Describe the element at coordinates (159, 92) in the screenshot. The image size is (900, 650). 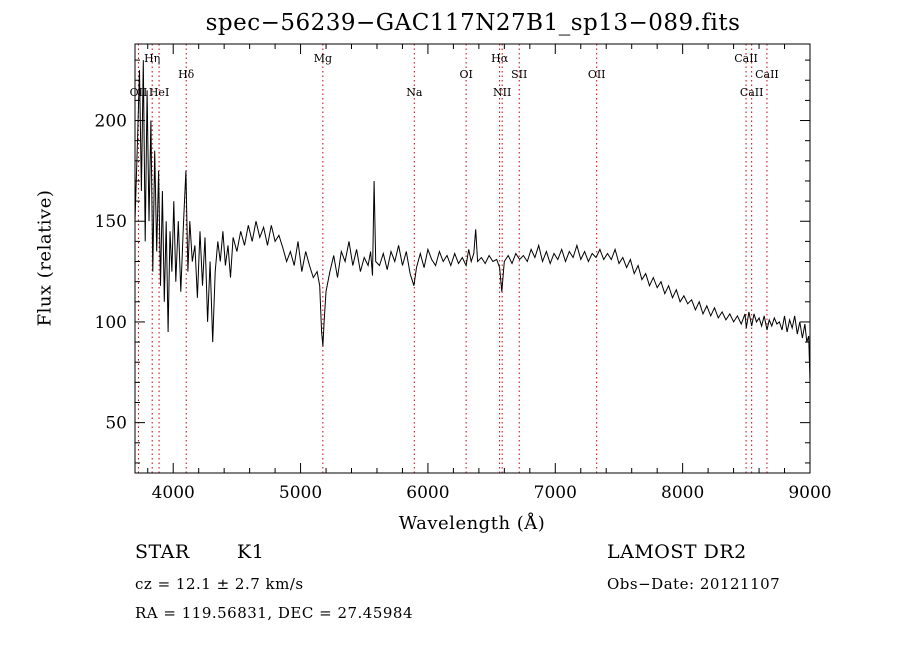
I see `spectral-line-label: HeI` at that location.